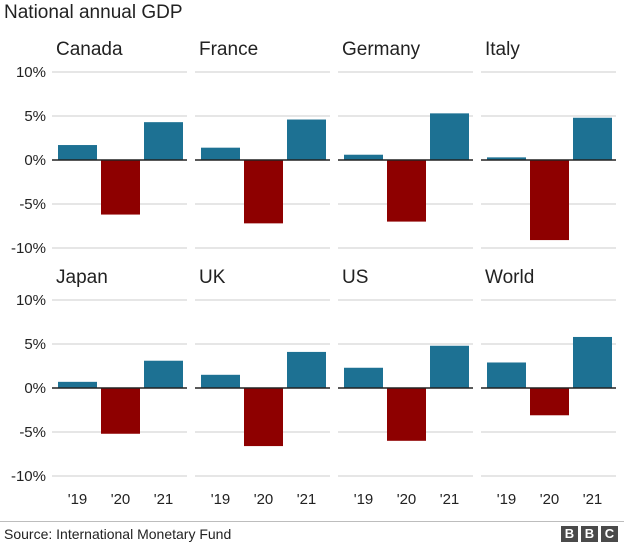 This screenshot has width=624, height=544. Describe the element at coordinates (212, 277) in the screenshot. I see `panel-title: UK` at that location.